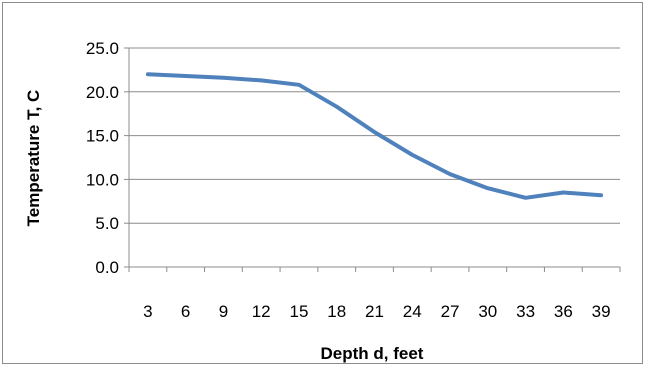 The width and height of the screenshot is (647, 370). Describe the element at coordinates (102, 48) in the screenshot. I see `y-tick-label: 25.0` at that location.